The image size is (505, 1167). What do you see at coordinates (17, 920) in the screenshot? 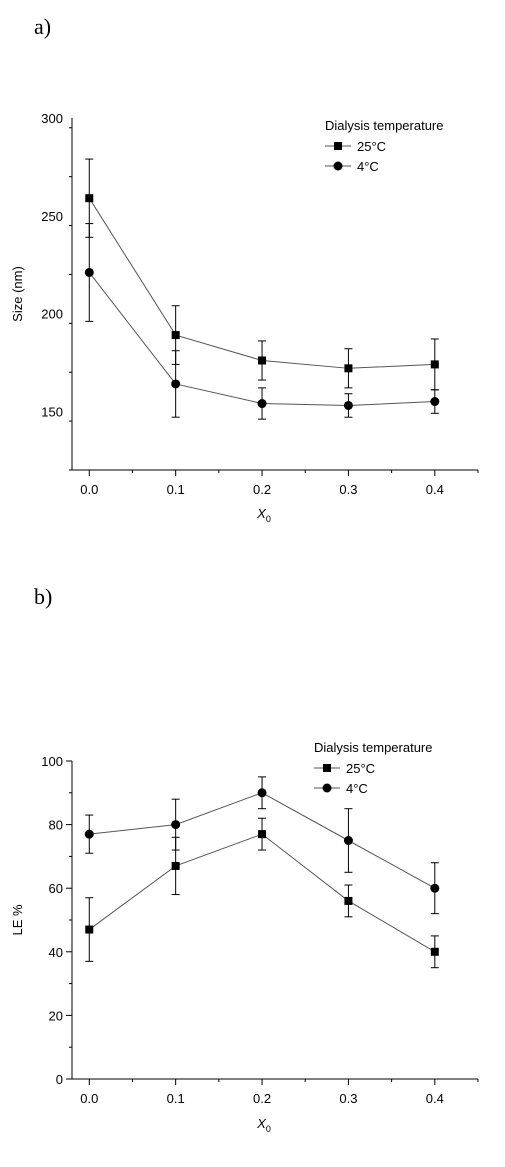
I see `y-axis-title: LE %` at bounding box center [17, 920].